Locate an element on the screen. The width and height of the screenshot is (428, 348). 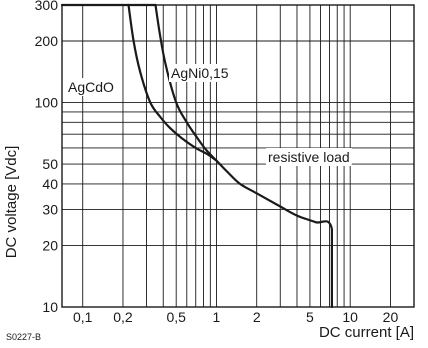
y-tick-label: 300 is located at coordinates (47, 6).